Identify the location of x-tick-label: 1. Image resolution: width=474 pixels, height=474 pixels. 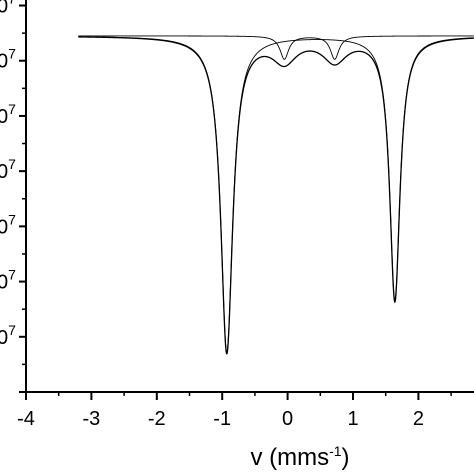
(352, 419).